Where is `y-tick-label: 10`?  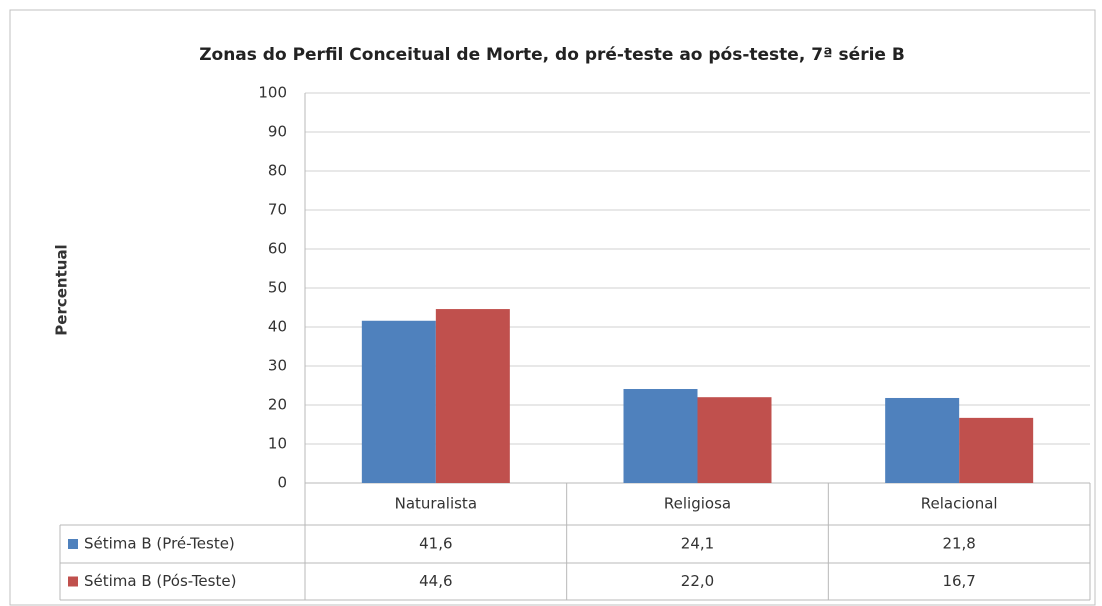
y-tick-label: 10 is located at coordinates (277, 444).